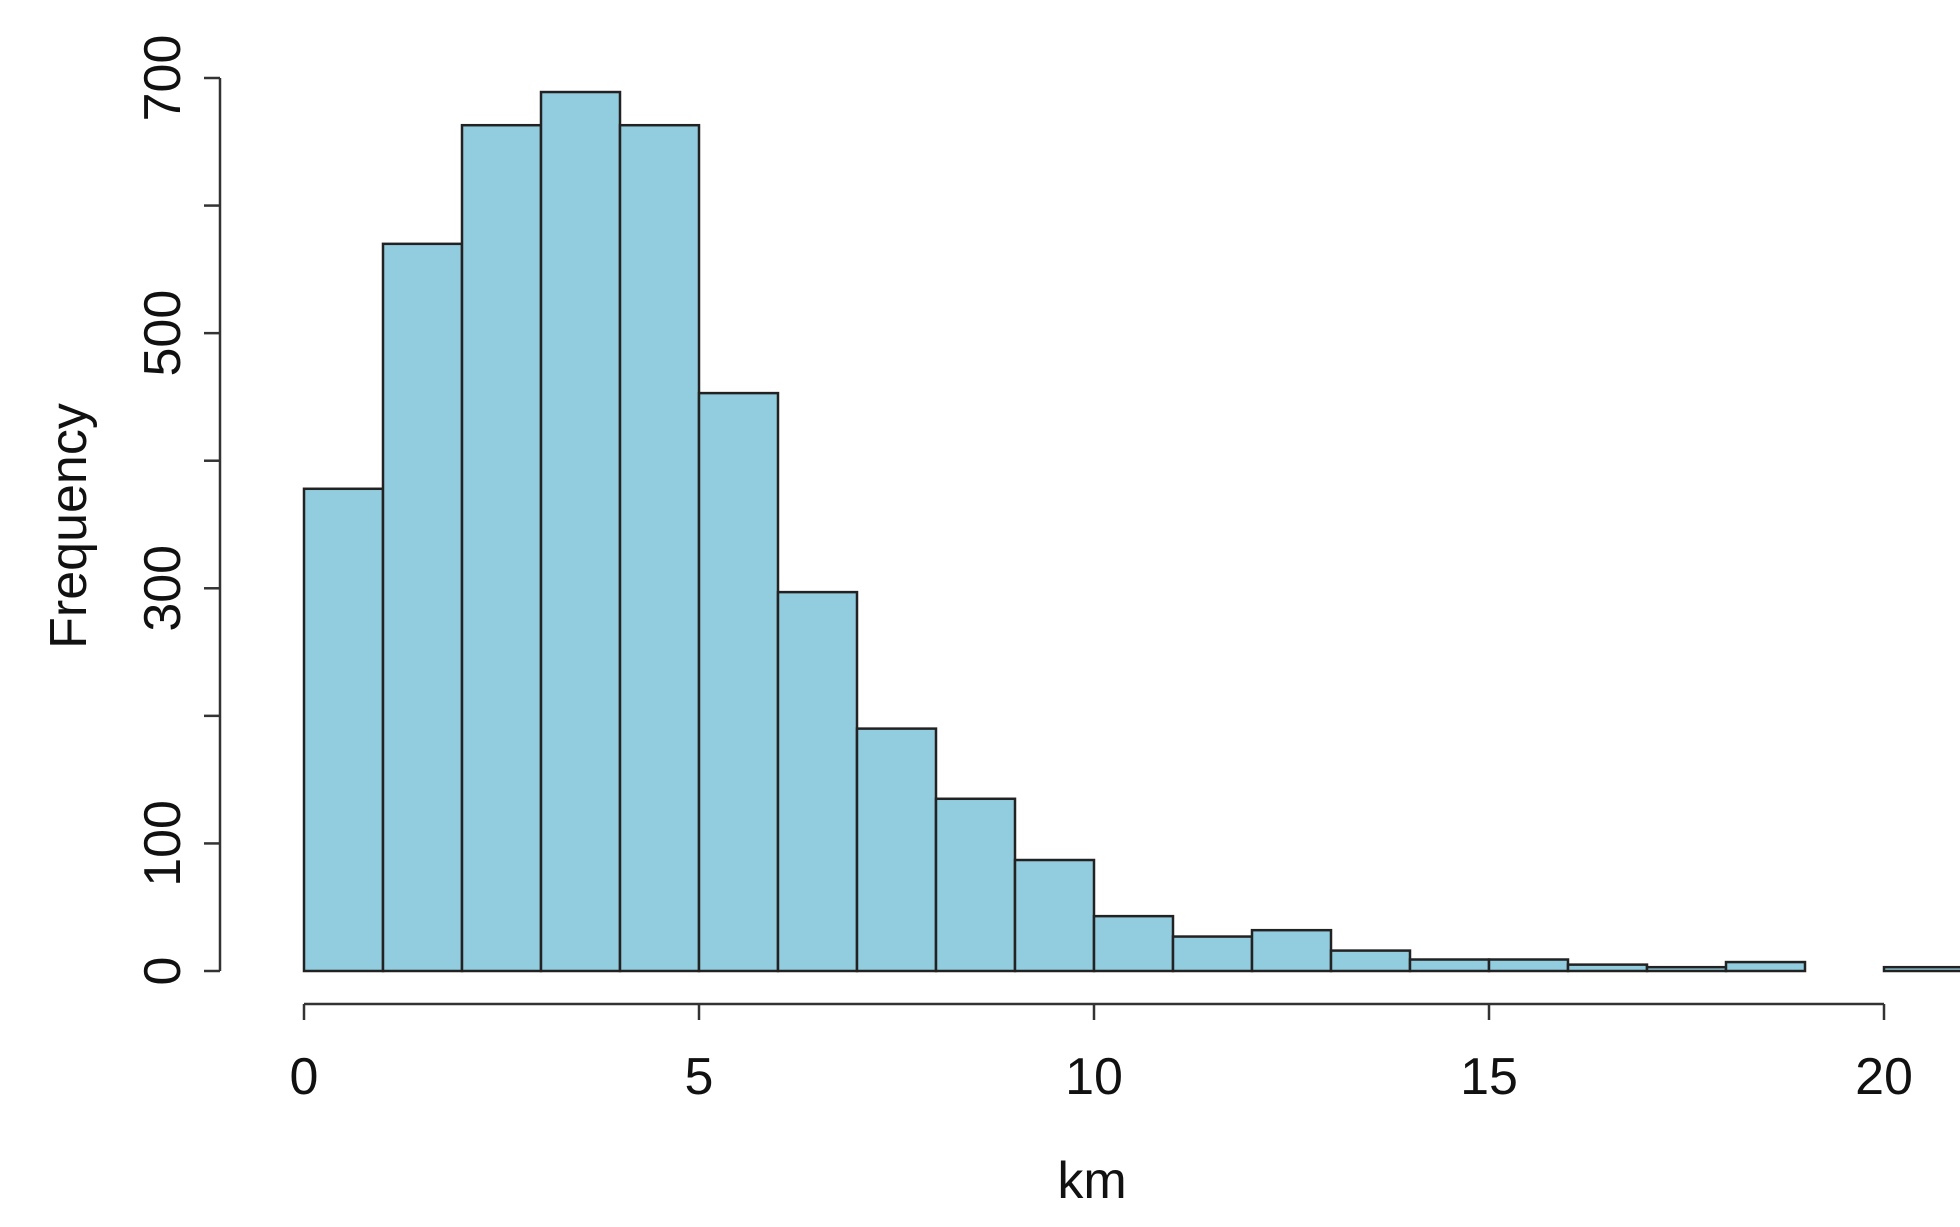 The width and height of the screenshot is (1960, 1227). What do you see at coordinates (163, 588) in the screenshot?
I see `y-tick-label: 300` at bounding box center [163, 588].